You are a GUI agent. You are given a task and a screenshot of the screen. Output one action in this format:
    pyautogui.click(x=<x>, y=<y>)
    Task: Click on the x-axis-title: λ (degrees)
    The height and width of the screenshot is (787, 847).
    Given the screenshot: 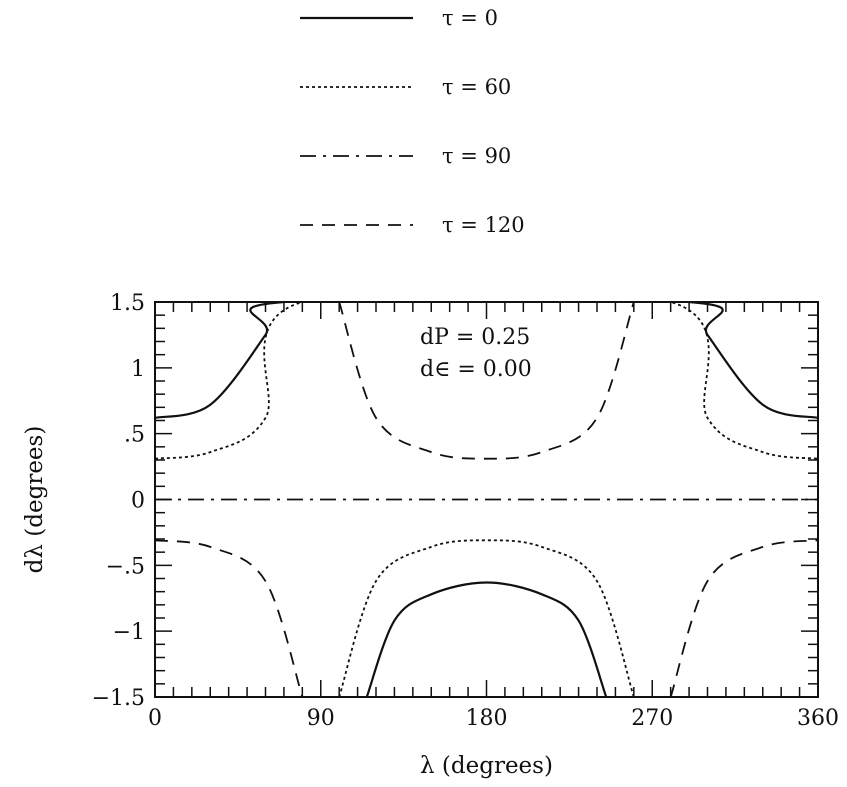 What is the action you would take?
    pyautogui.click(x=486, y=766)
    